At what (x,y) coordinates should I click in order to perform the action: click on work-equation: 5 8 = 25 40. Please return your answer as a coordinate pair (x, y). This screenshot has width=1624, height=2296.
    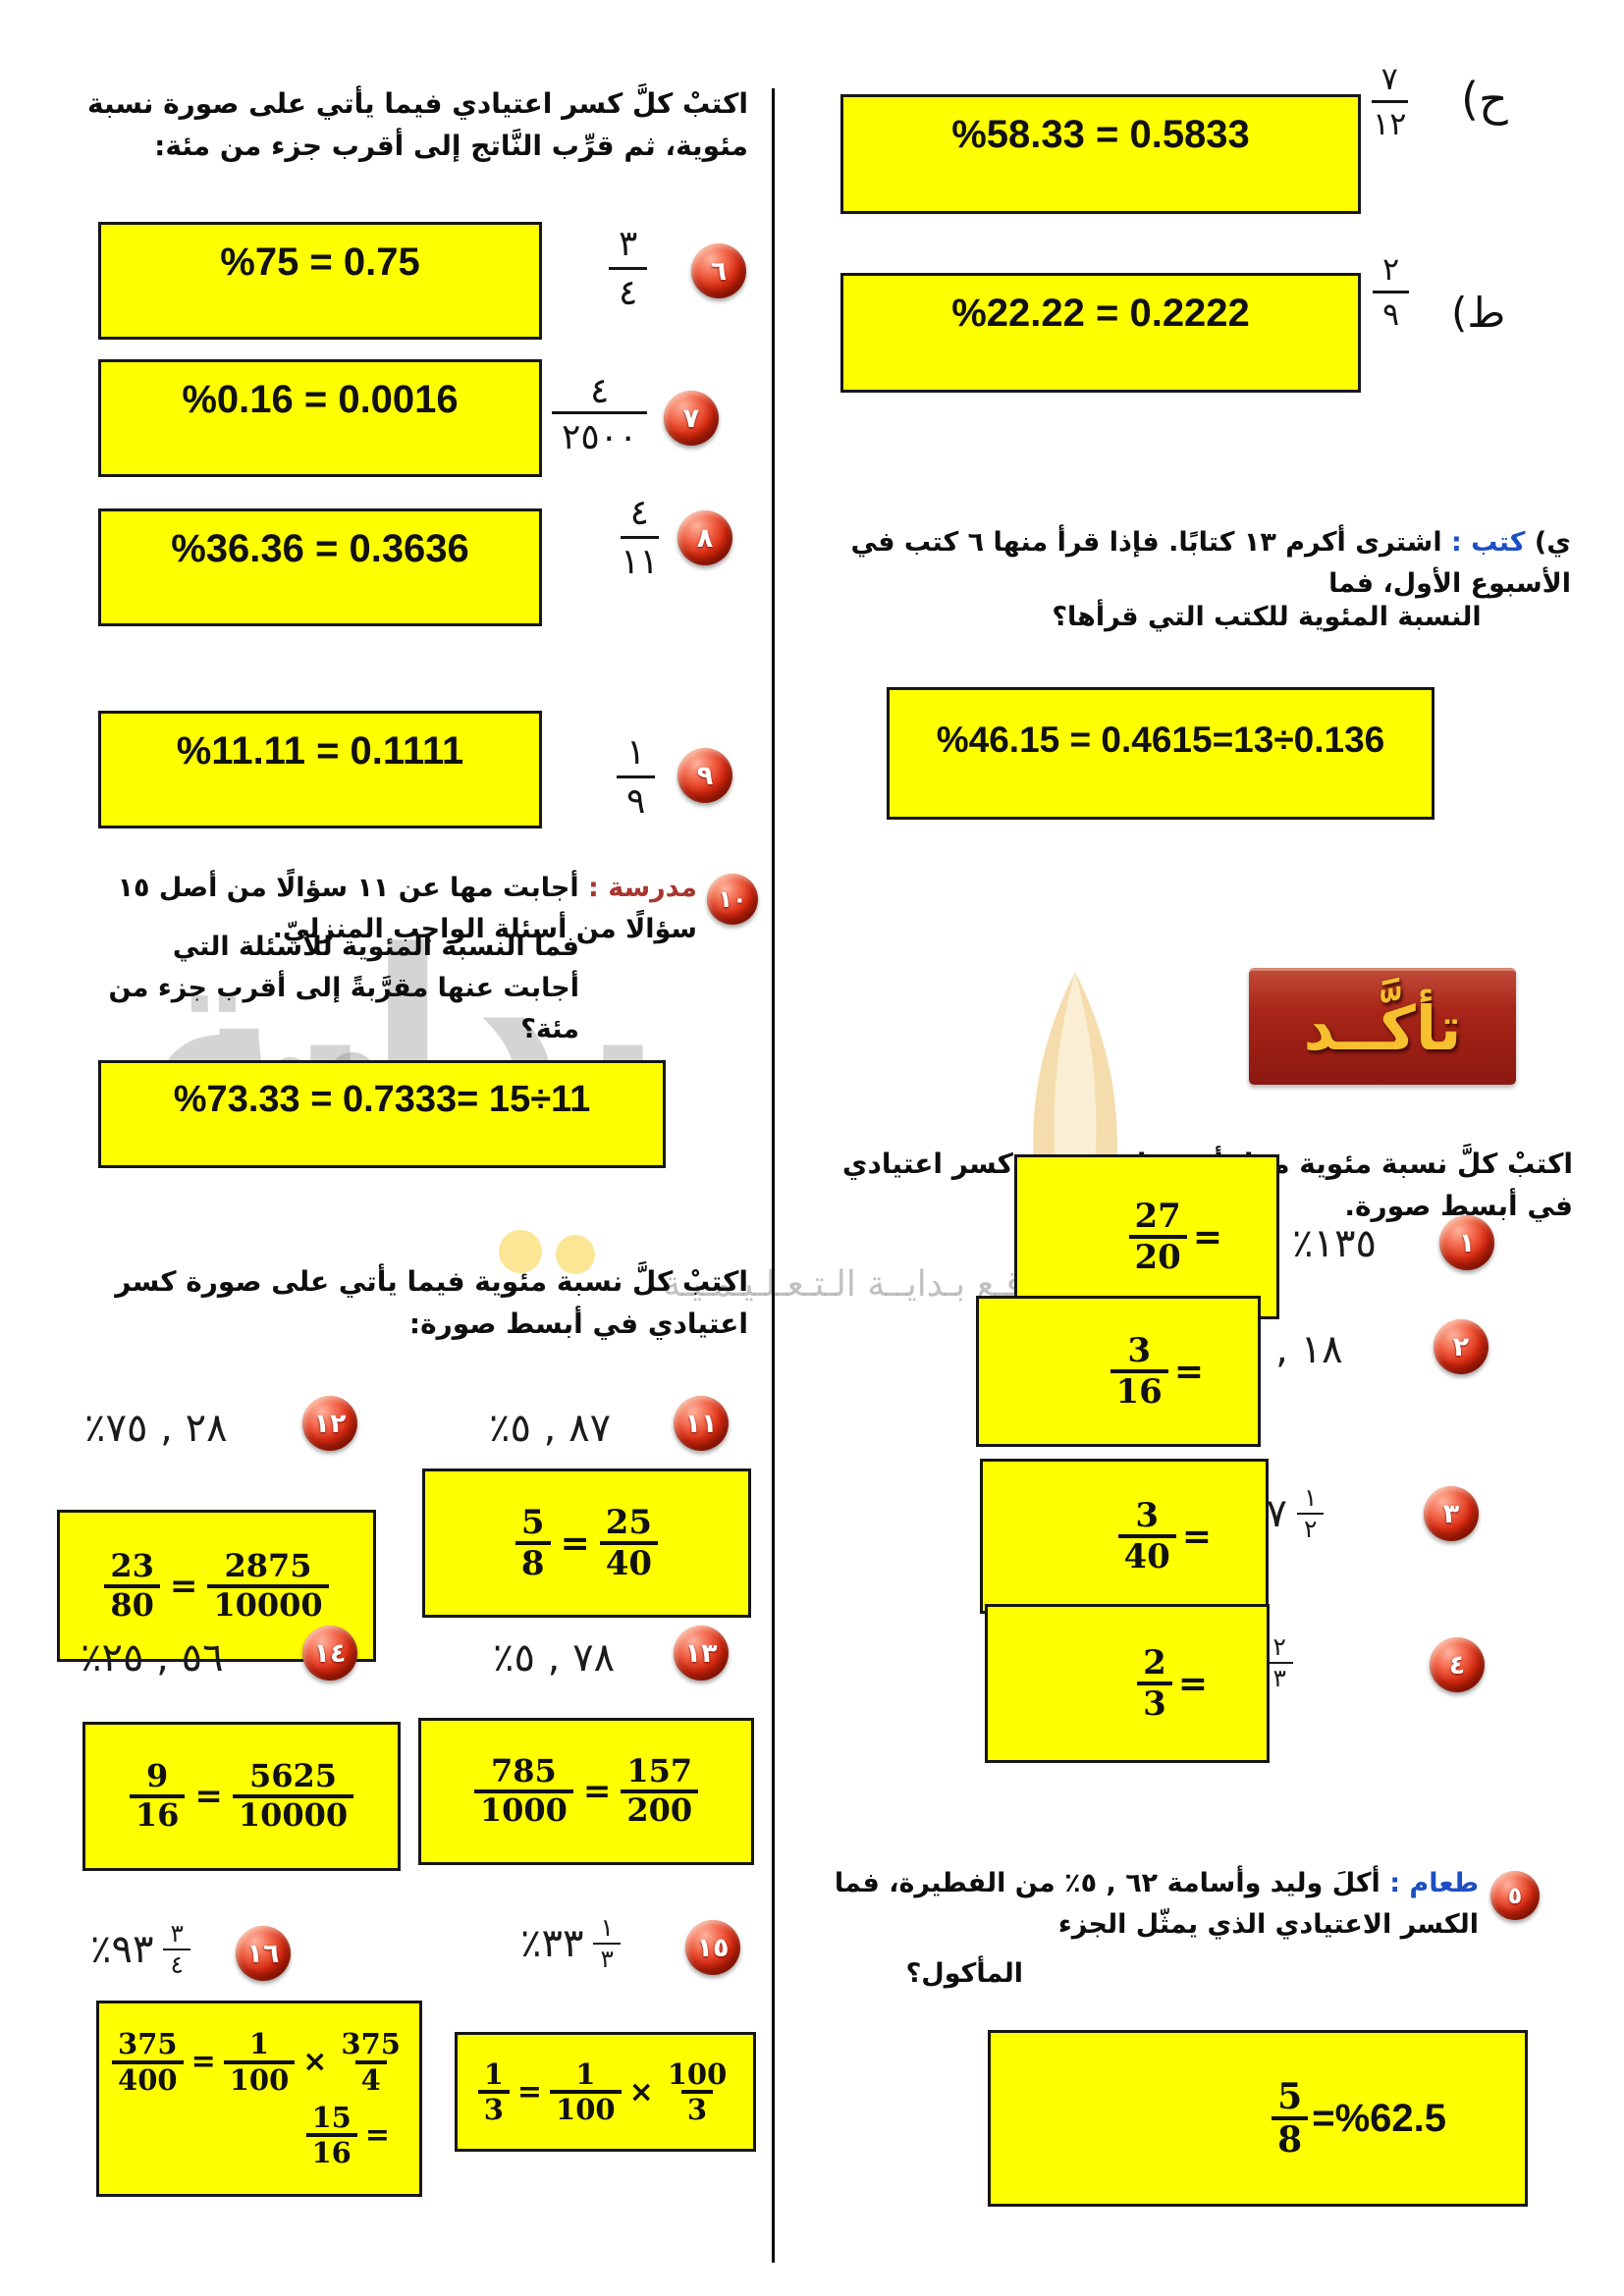
    Looking at the image, I should click on (586, 1542).